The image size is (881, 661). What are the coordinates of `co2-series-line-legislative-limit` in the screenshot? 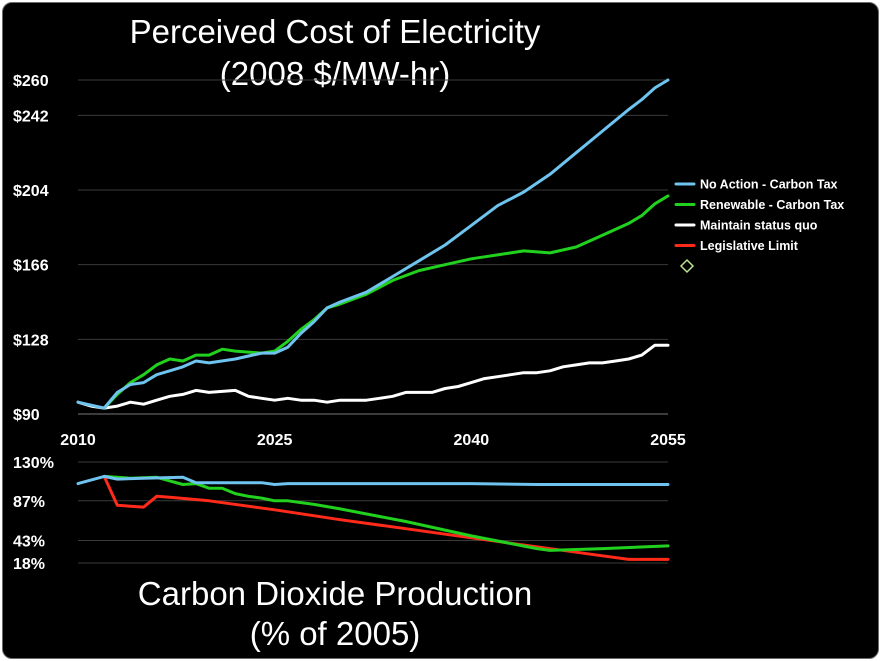 It's located at (386, 517).